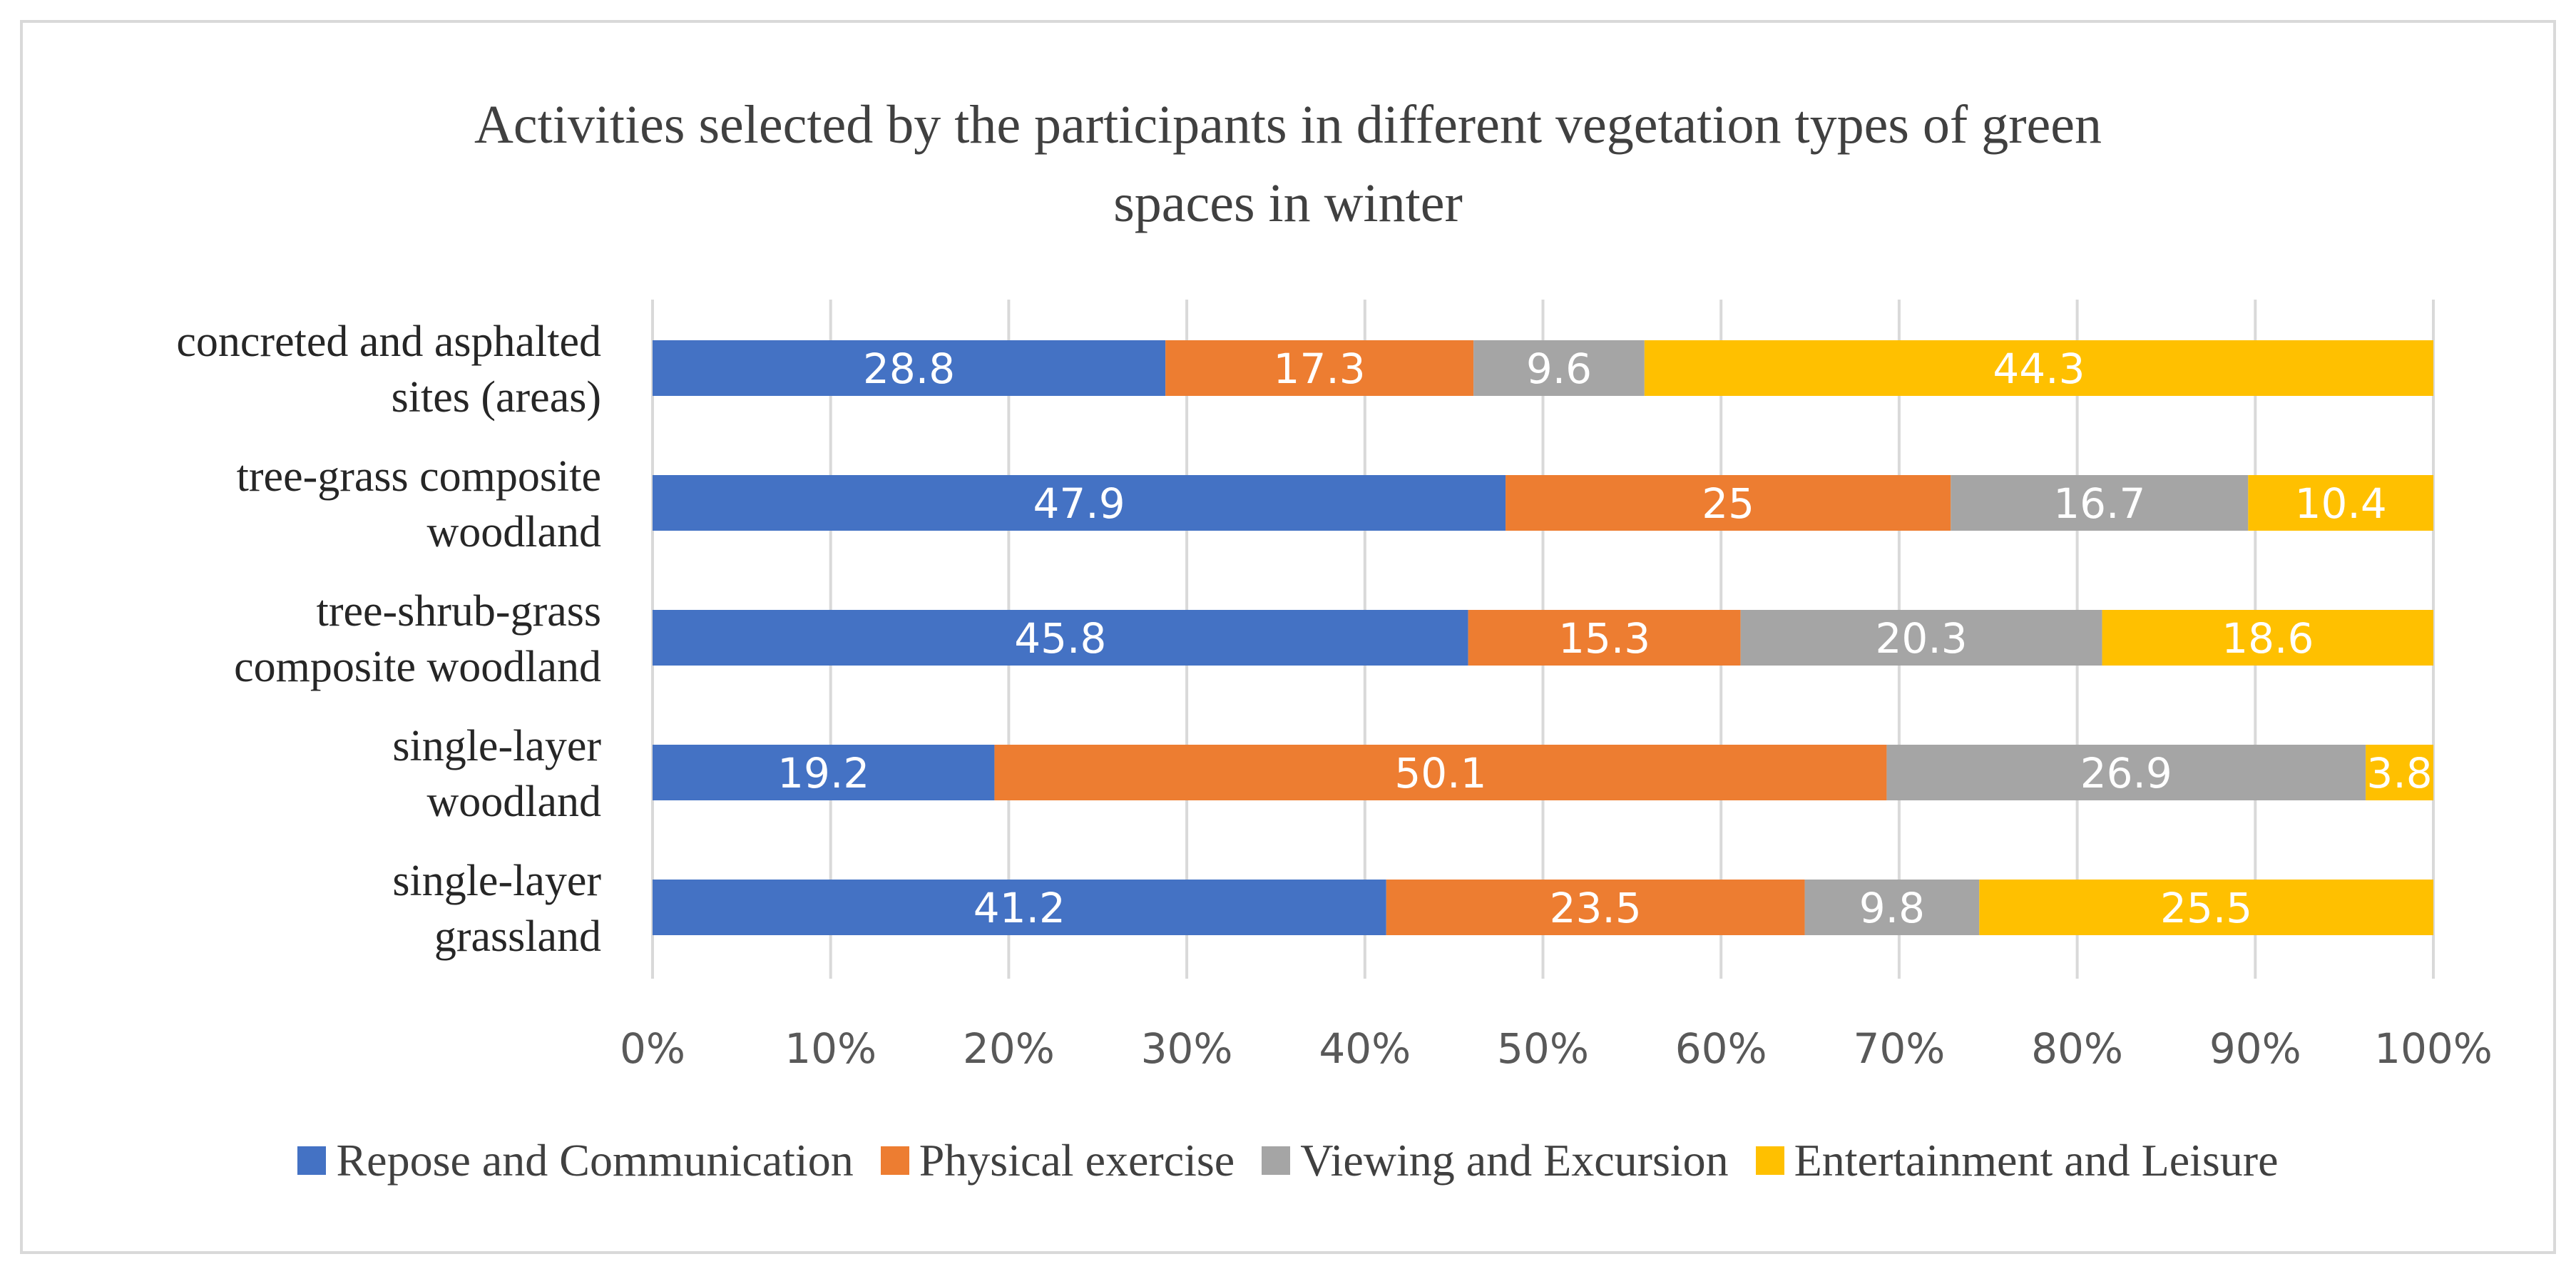  I want to click on x-tick-label: 80%, so click(2077, 1048).